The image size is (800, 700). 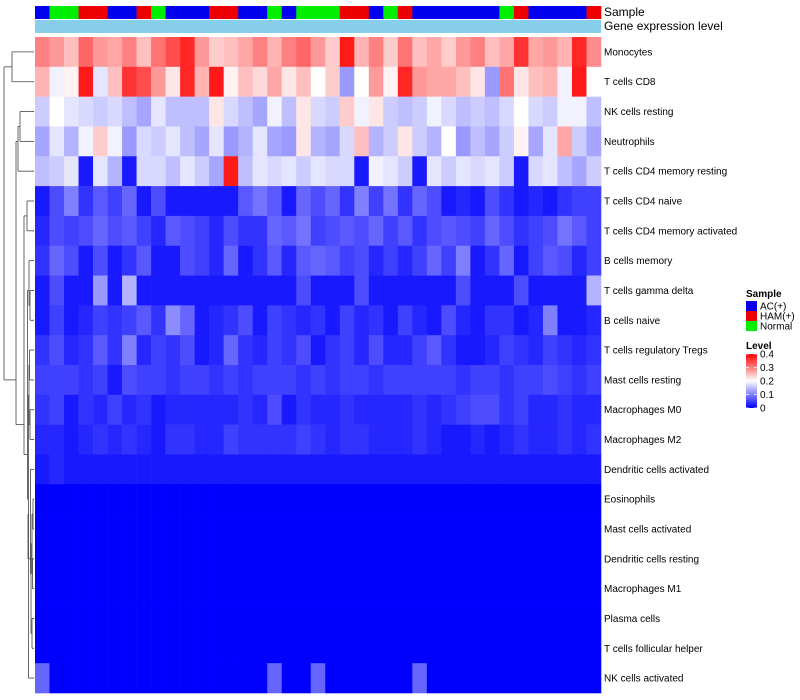 I want to click on row-label: B cells memory, so click(x=638, y=261).